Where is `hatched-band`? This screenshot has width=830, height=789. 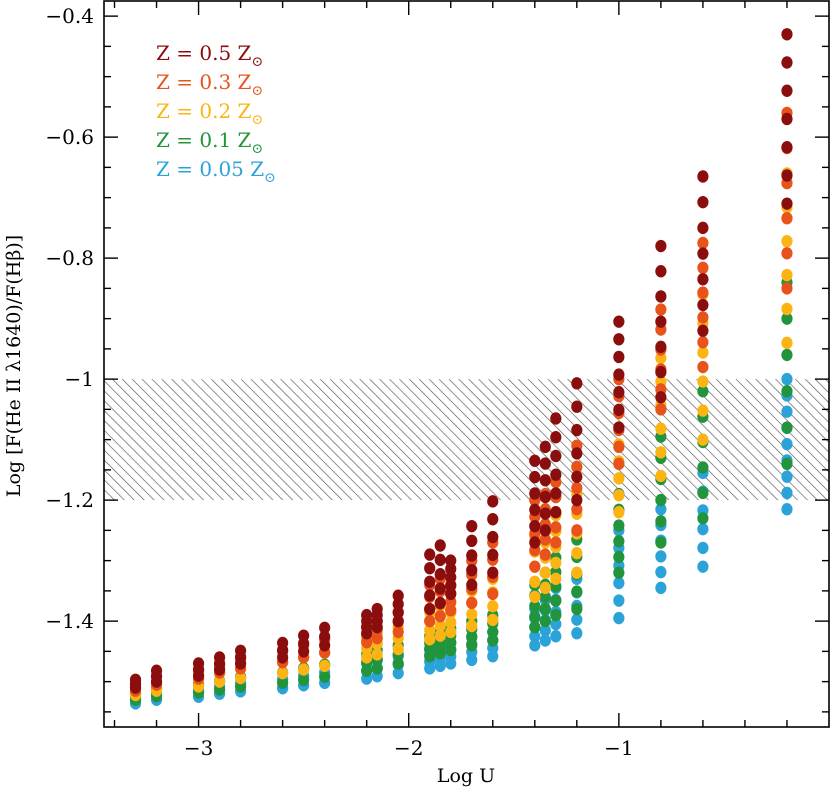 hatched-band is located at coordinates (466, 440).